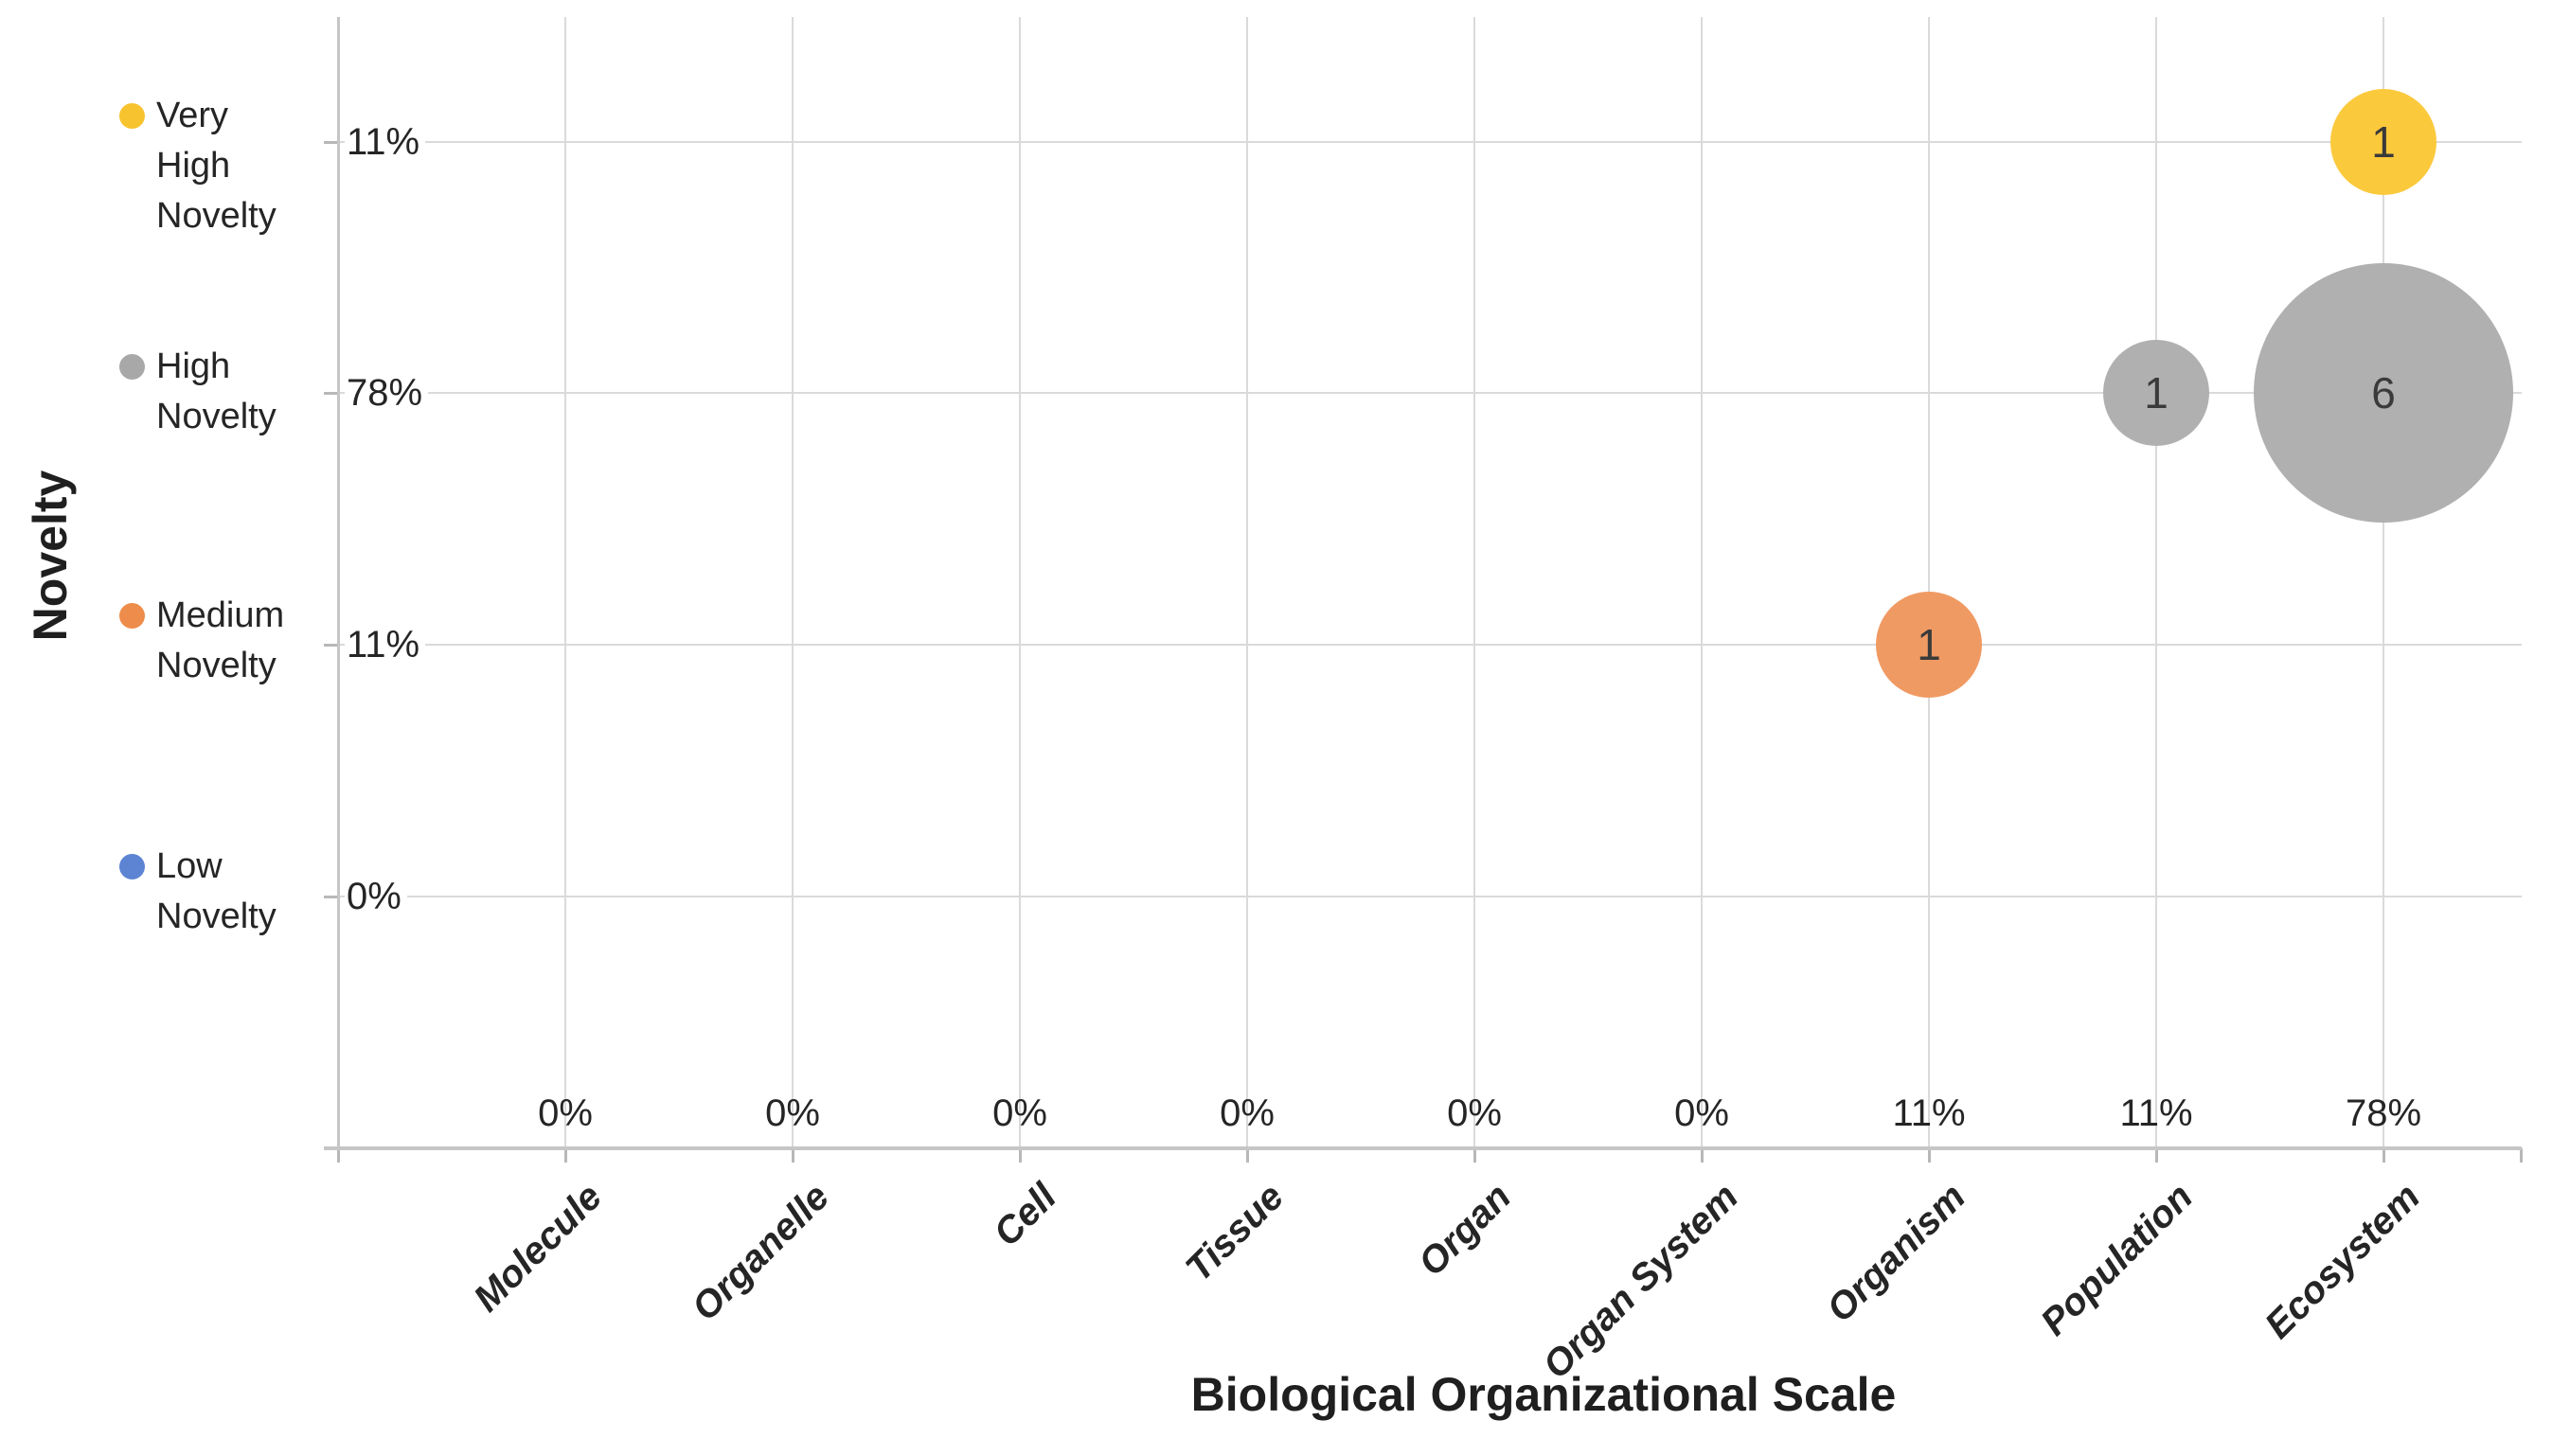 The width and height of the screenshot is (2570, 1456). I want to click on legend-label-medium: Medium Novelty, so click(220, 640).